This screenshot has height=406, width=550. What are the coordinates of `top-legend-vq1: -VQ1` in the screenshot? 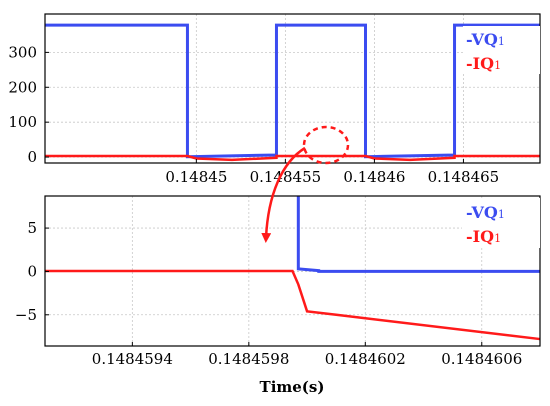 It's located at (485, 39).